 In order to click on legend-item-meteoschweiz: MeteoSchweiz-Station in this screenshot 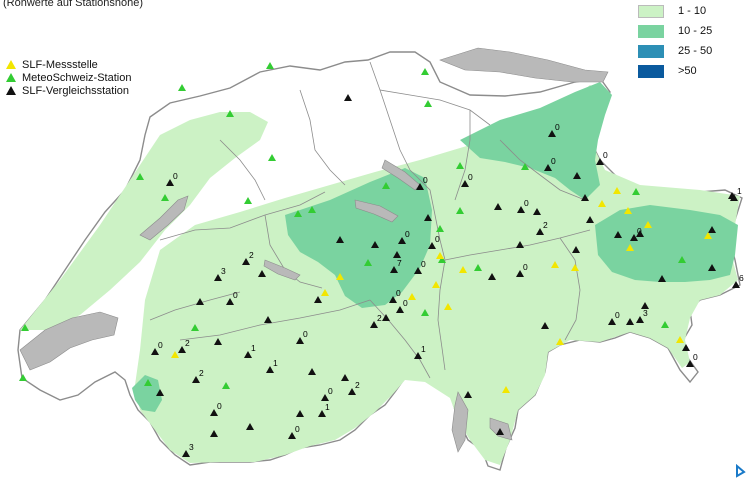, I will do `click(68, 77)`.